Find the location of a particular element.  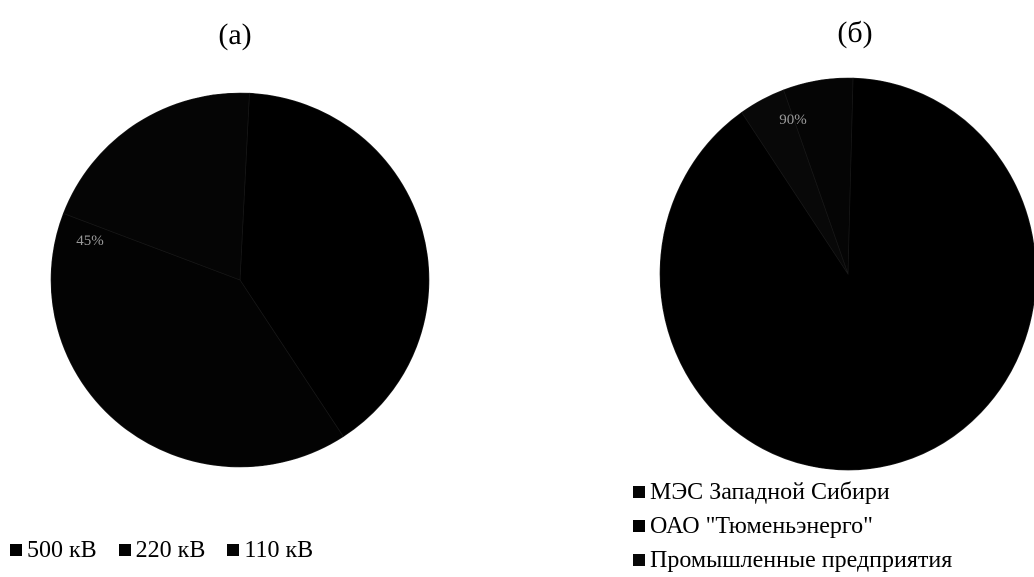

legend-label: Промышленные предприятия is located at coordinates (801, 560).